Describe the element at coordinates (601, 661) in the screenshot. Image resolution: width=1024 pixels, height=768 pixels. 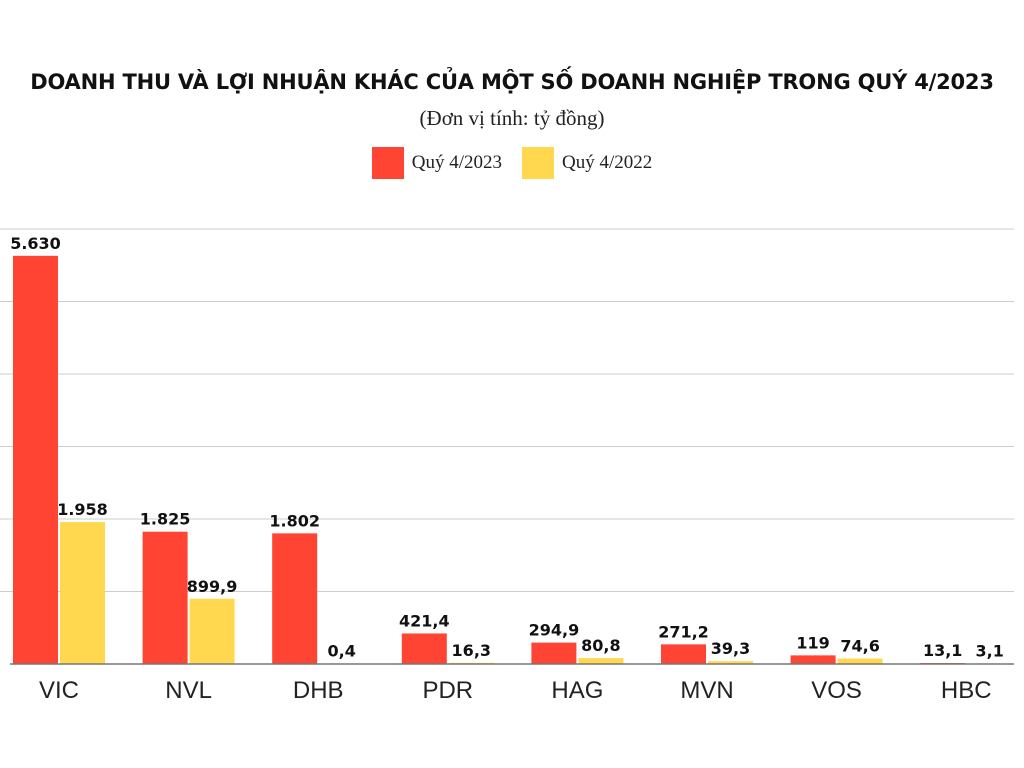
I see `bar-hag-2022` at that location.